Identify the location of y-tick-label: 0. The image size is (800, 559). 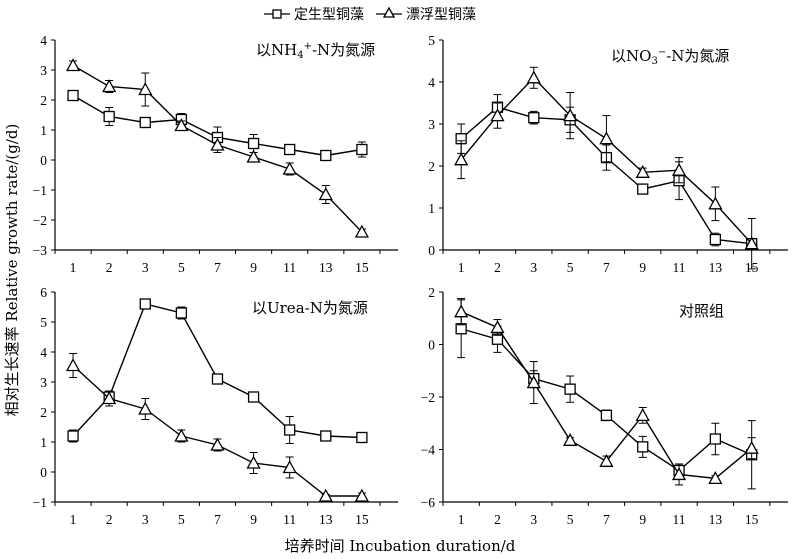
(43, 472).